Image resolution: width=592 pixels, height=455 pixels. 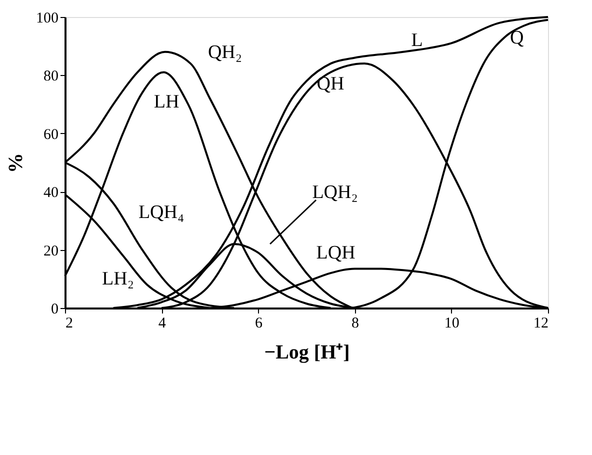 I want to click on x-tick-label: 10, so click(x=452, y=324).